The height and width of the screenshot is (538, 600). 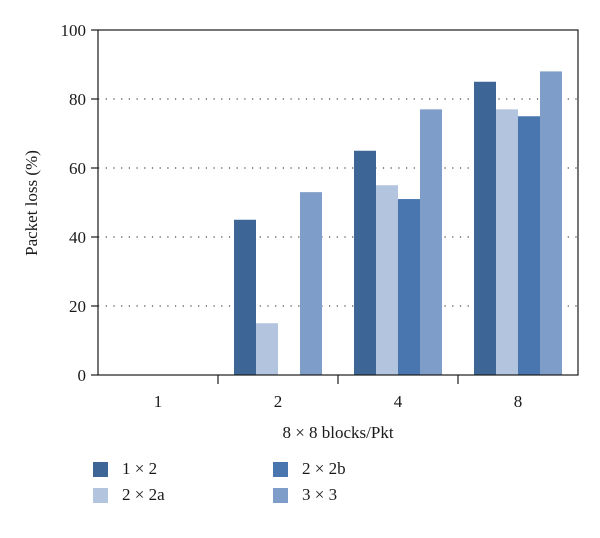 What do you see at coordinates (338, 393) in the screenshot?
I see `x-axis-ticks: 1 2 4 8` at bounding box center [338, 393].